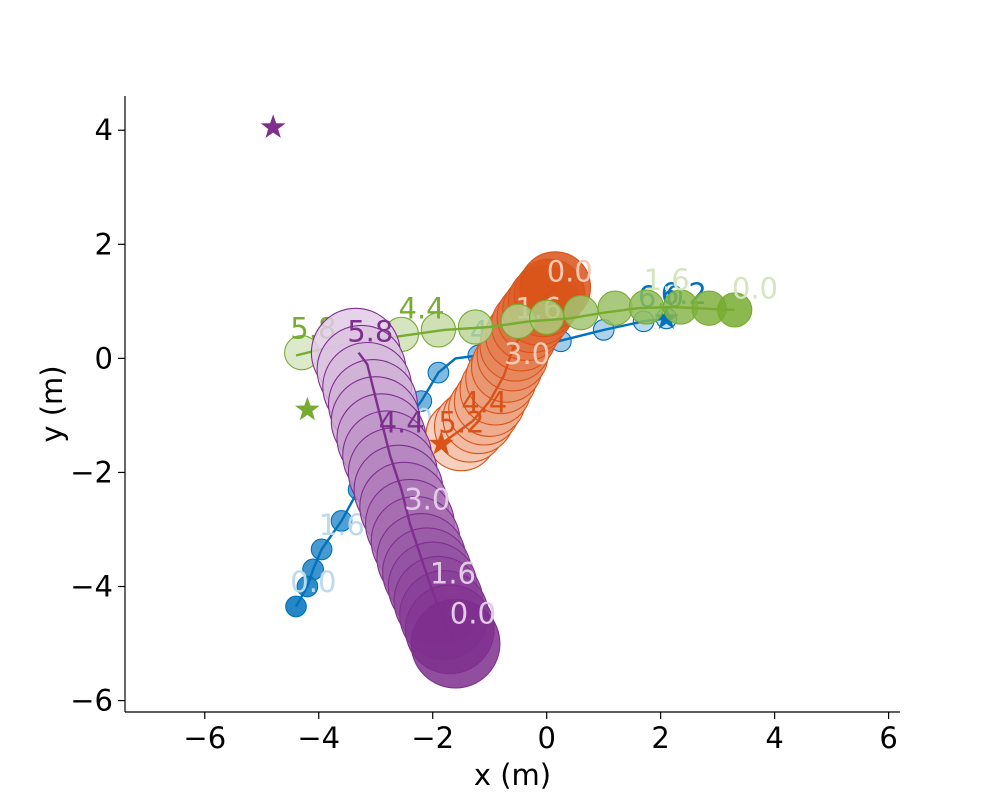  What do you see at coordinates (888, 738) in the screenshot?
I see `x-tick-label: 6` at bounding box center [888, 738].